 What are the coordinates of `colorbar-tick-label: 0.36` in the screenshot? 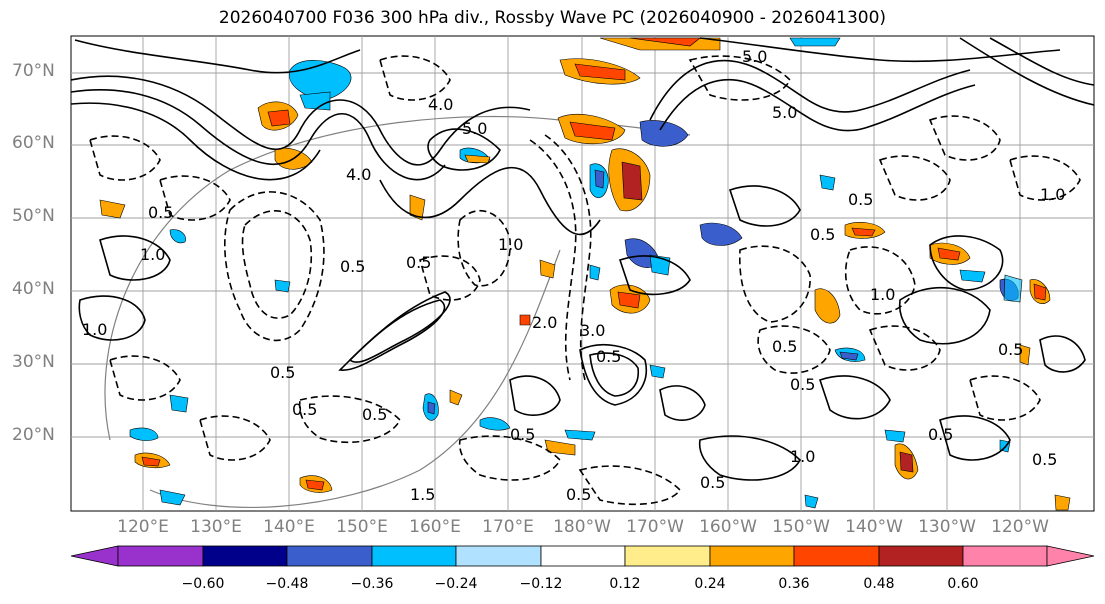 It's located at (794, 584).